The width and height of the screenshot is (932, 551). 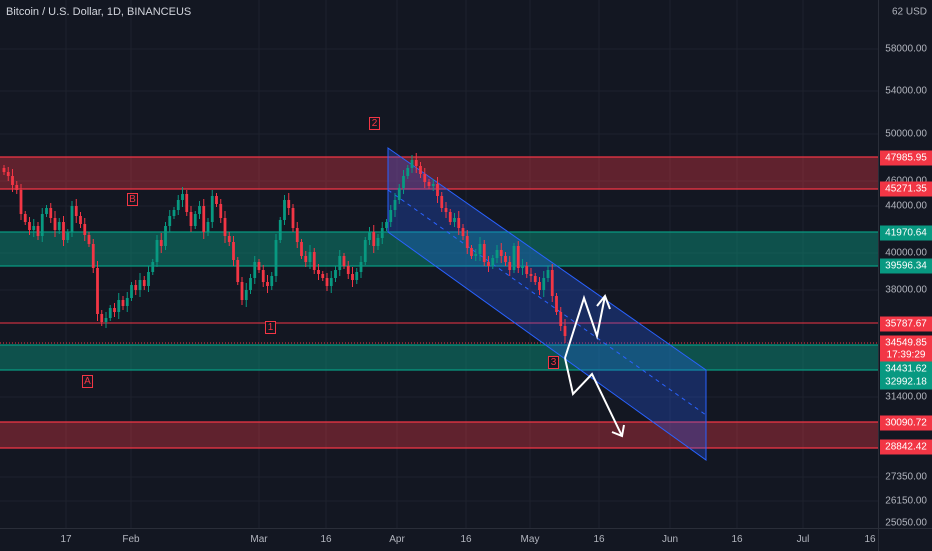 What do you see at coordinates (270, 327) in the screenshot?
I see `wave-label-1: 1` at bounding box center [270, 327].